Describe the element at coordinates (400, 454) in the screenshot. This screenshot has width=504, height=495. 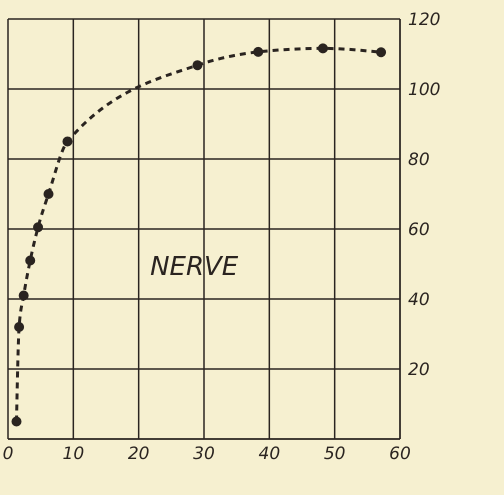
I see `x-tick-label: 60` at that location.